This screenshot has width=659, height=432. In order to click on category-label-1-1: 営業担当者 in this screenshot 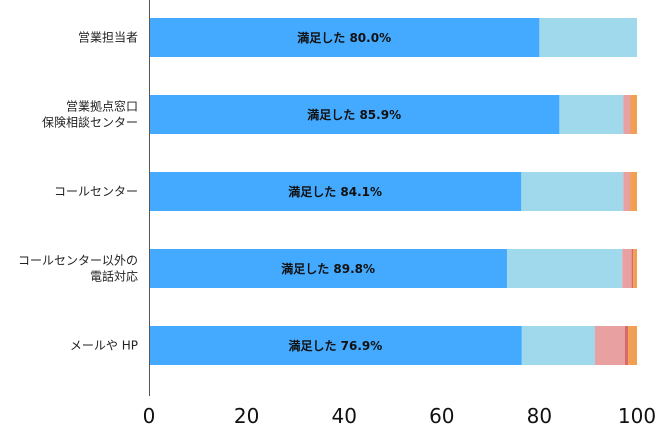, I will do `click(108, 38)`.